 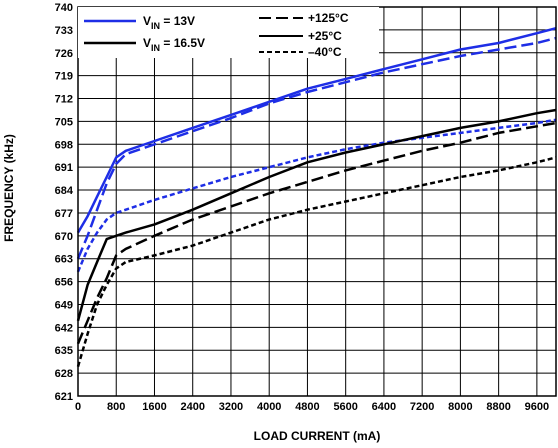 I want to click on x-tick-label: 2400, so click(x=192, y=407).